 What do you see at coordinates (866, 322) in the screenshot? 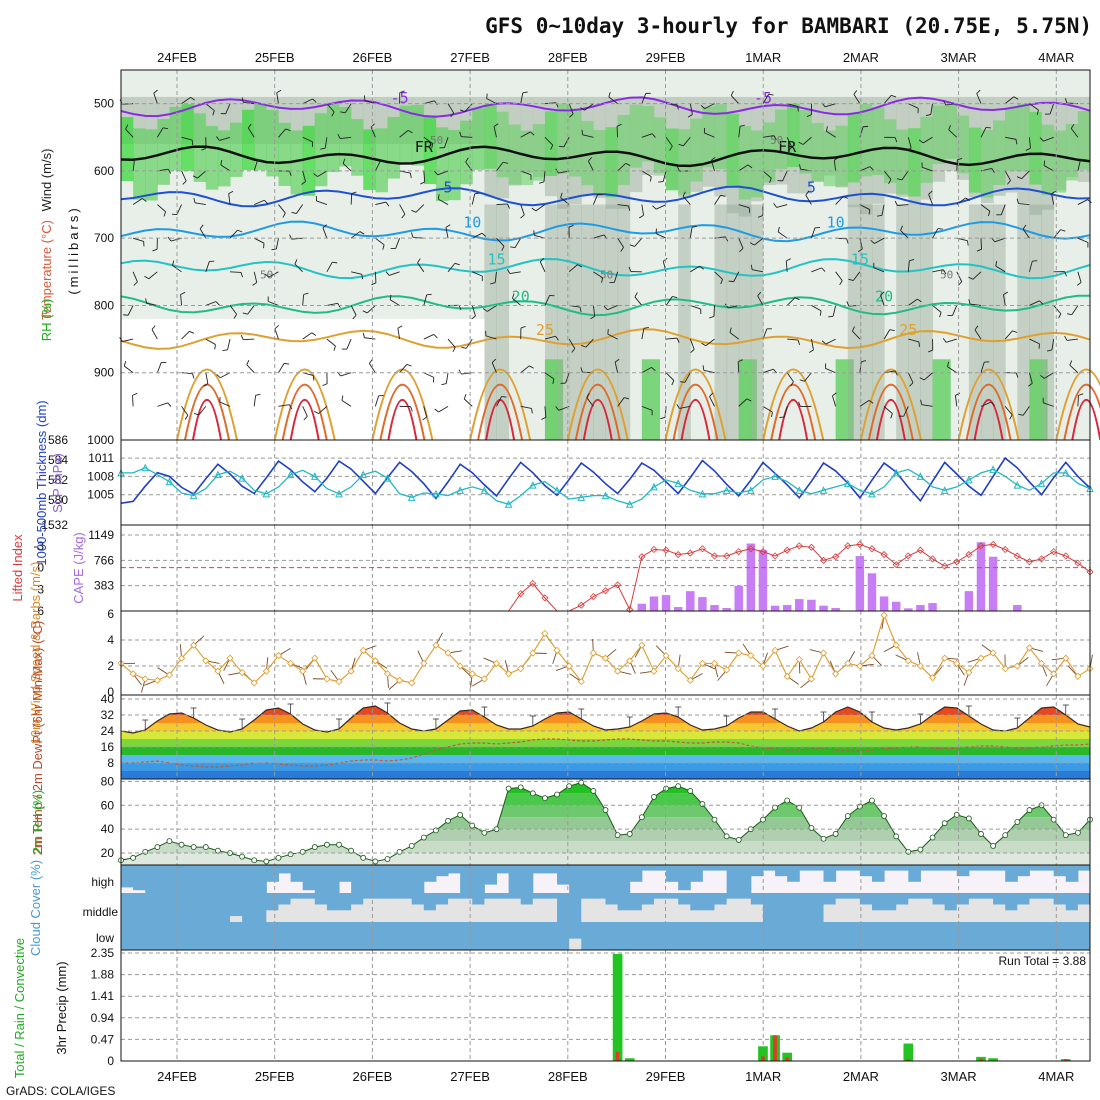
I see `rh-column` at bounding box center [866, 322].